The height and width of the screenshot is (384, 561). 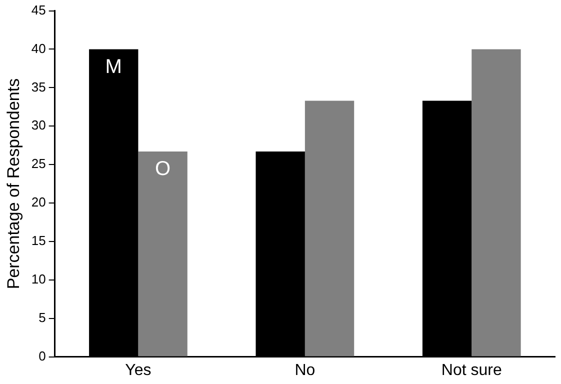 I want to click on y-tick-label: 0, so click(x=42, y=356).